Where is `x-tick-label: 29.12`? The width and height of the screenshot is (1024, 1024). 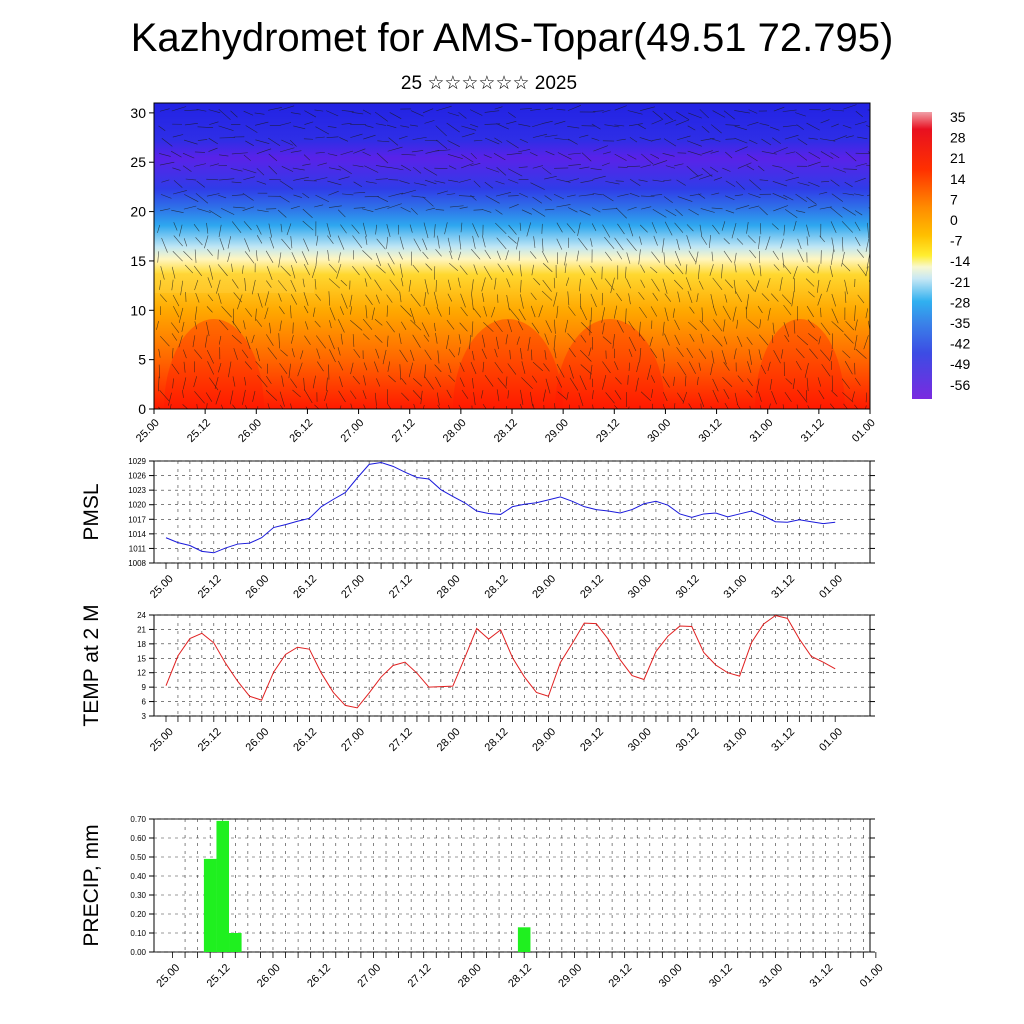 x-tick-label: 29.12 is located at coordinates (592, 740).